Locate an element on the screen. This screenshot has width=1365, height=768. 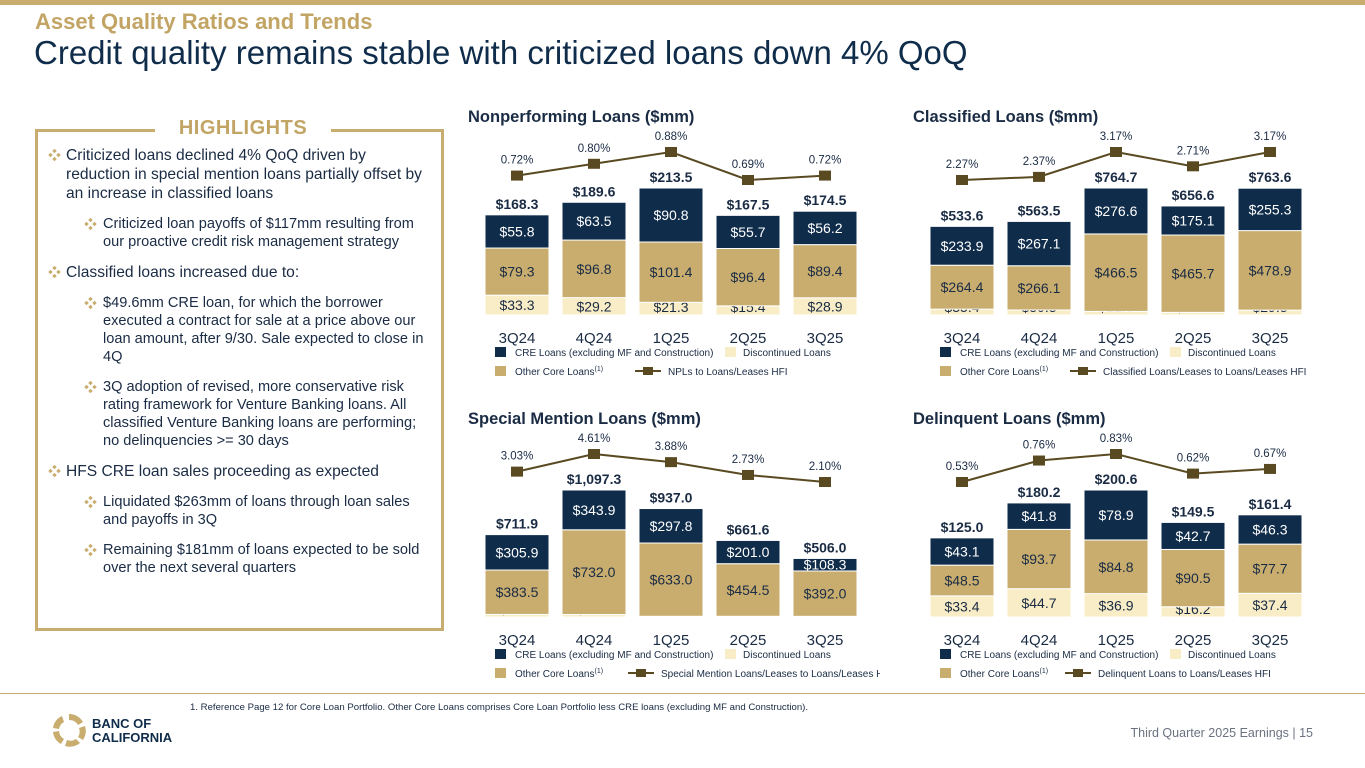
x-axis-label: 2Q25 is located at coordinates (748, 640).